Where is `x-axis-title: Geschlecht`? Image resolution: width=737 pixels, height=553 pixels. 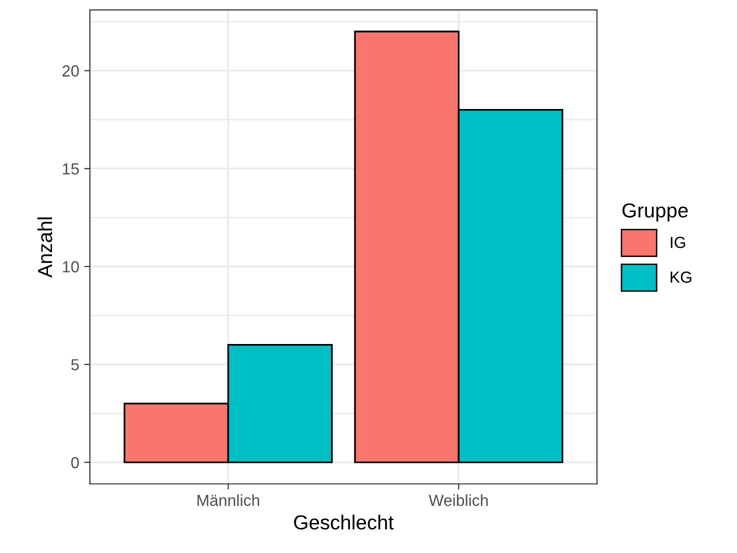 x-axis-title: Geschlecht is located at coordinates (344, 522).